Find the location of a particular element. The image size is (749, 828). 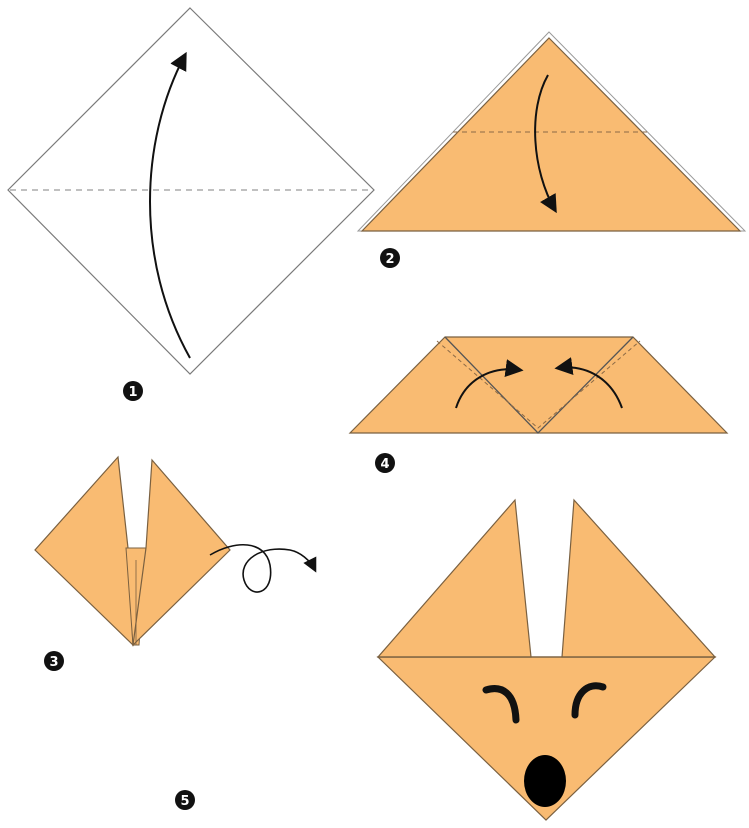

left-ear-flap is located at coordinates (84, 551).